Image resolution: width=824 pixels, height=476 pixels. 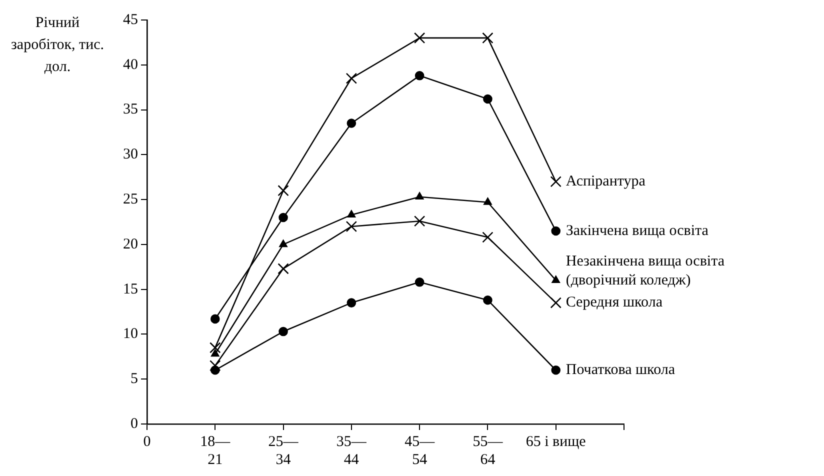 What do you see at coordinates (614, 302) in the screenshot?
I see `series-label: Середня школа` at bounding box center [614, 302].